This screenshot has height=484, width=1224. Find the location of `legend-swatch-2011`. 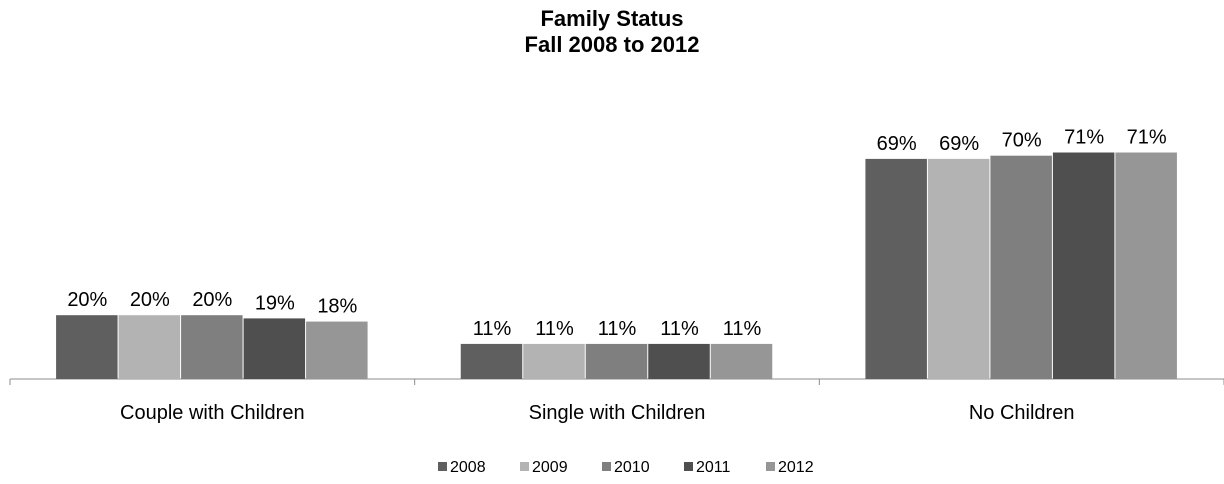

legend-swatch-2011 is located at coordinates (688, 466).